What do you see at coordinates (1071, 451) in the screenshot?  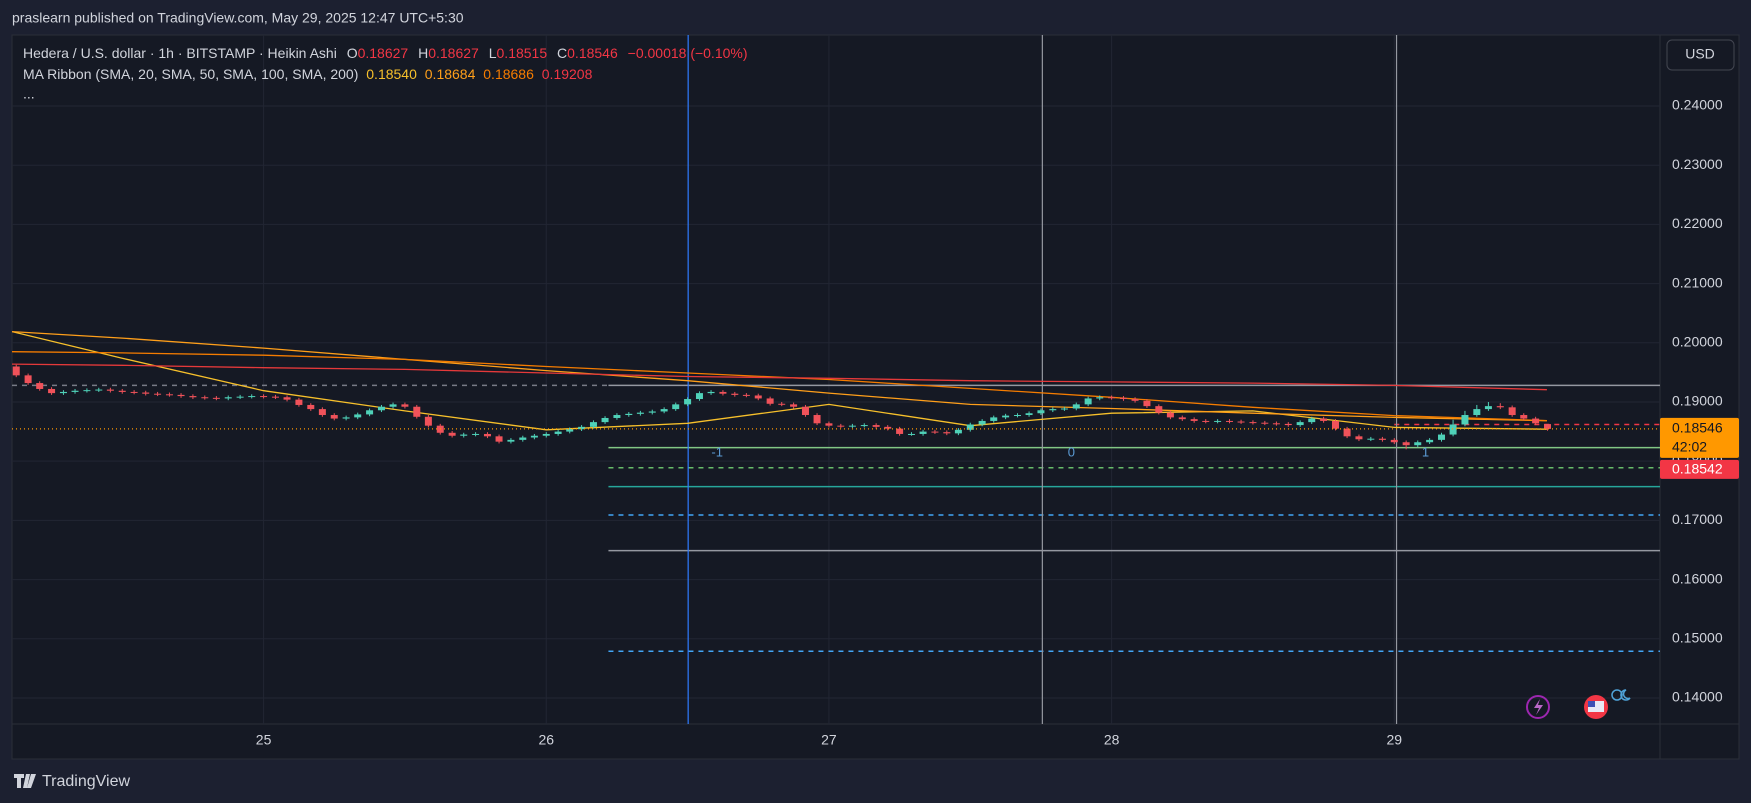 I see `drawing-label: 0` at bounding box center [1071, 451].